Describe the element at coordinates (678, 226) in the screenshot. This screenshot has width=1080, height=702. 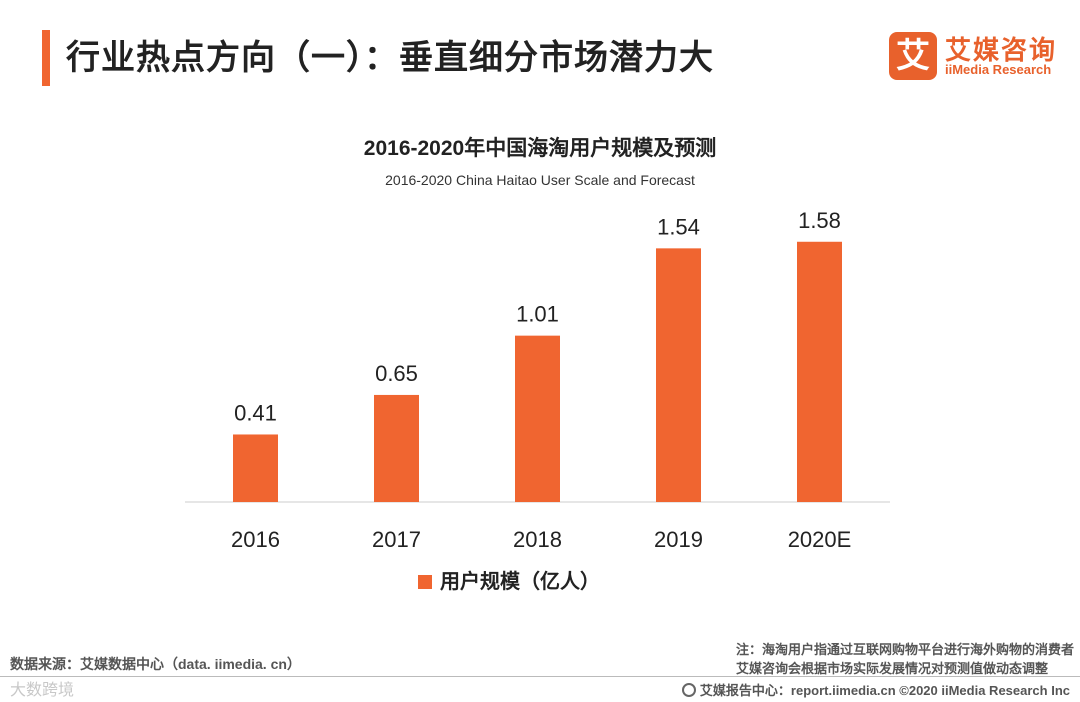
I see `value-label-2019: 1.54` at that location.